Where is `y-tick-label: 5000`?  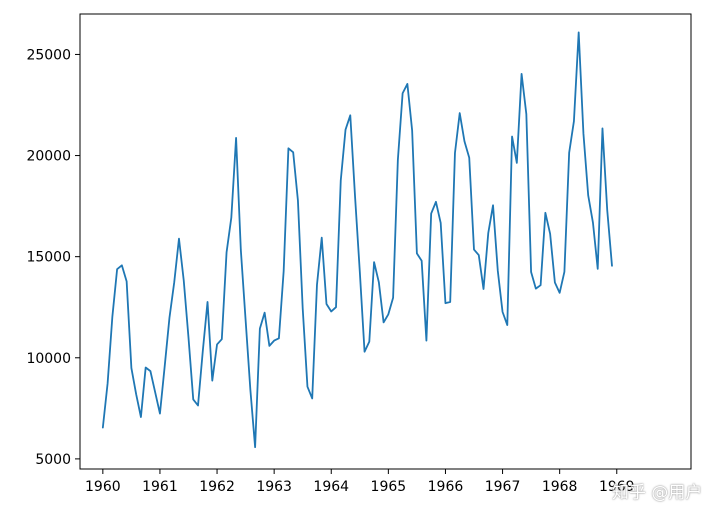 y-tick-label: 5000 is located at coordinates (53, 460).